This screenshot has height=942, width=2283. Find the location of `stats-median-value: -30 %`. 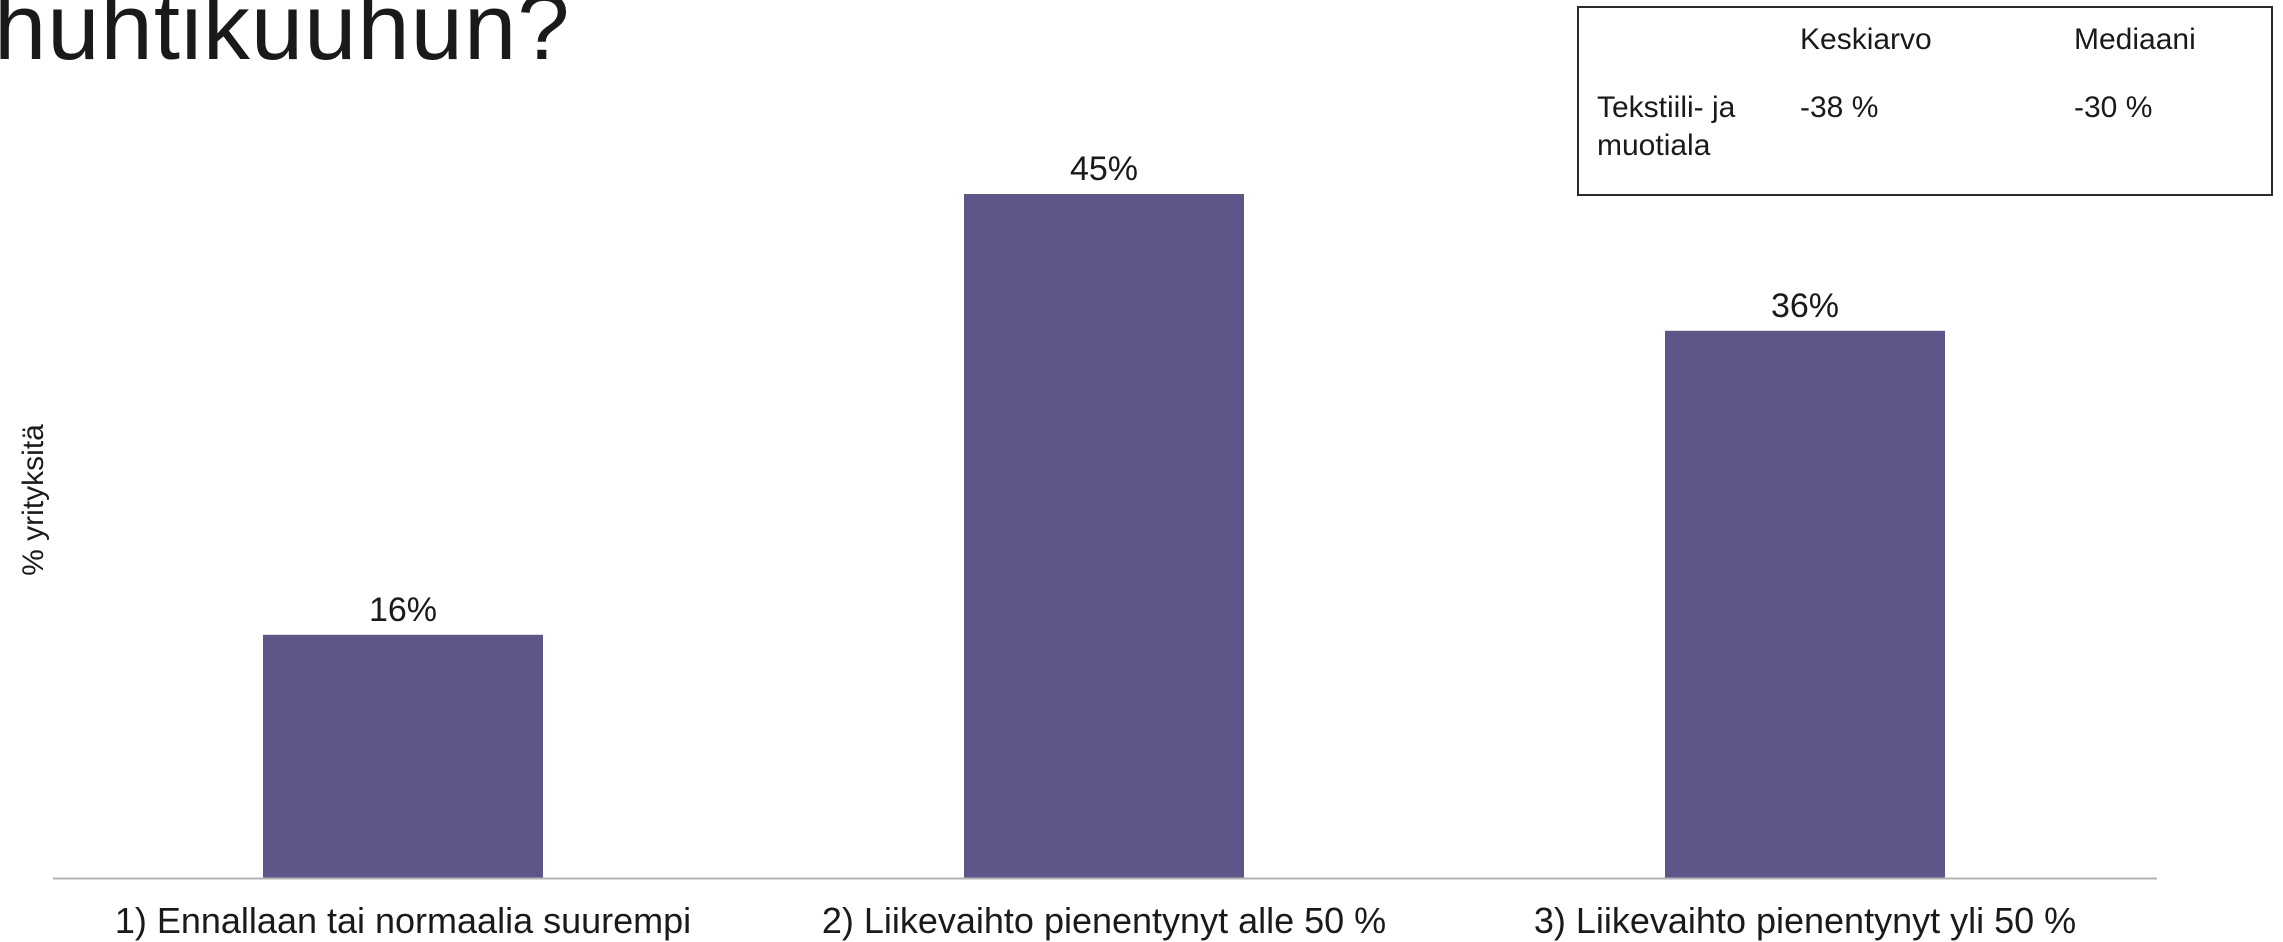

stats-median-value: -30 % is located at coordinates (2113, 107).